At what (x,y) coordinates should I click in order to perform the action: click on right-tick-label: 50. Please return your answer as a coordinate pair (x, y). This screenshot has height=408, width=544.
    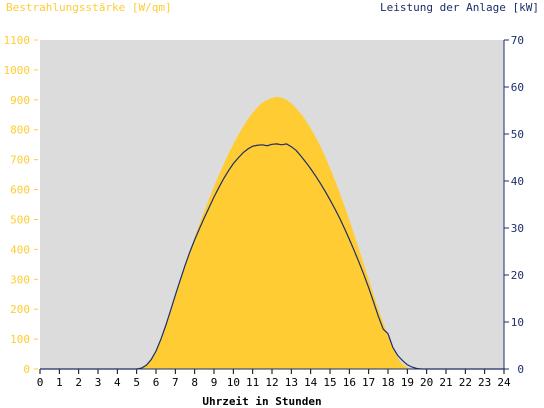
    Looking at the image, I should click on (517, 134).